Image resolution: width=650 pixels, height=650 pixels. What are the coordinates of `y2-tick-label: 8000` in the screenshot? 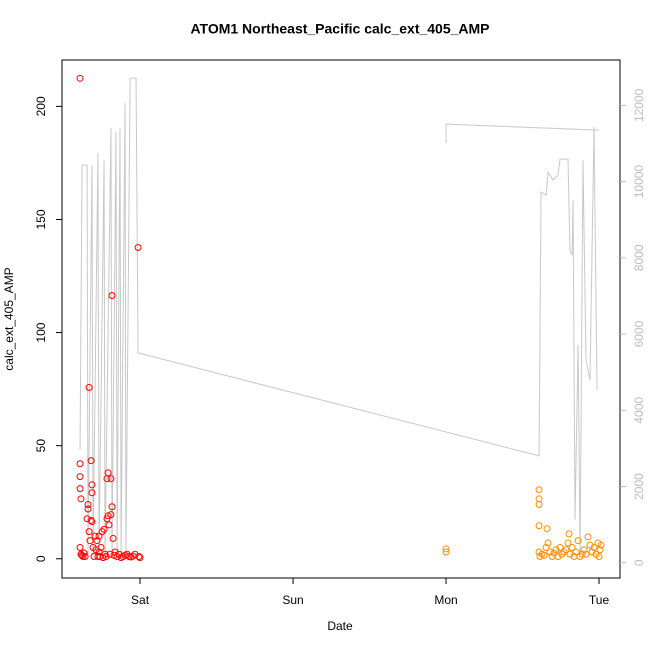 It's located at (639, 257).